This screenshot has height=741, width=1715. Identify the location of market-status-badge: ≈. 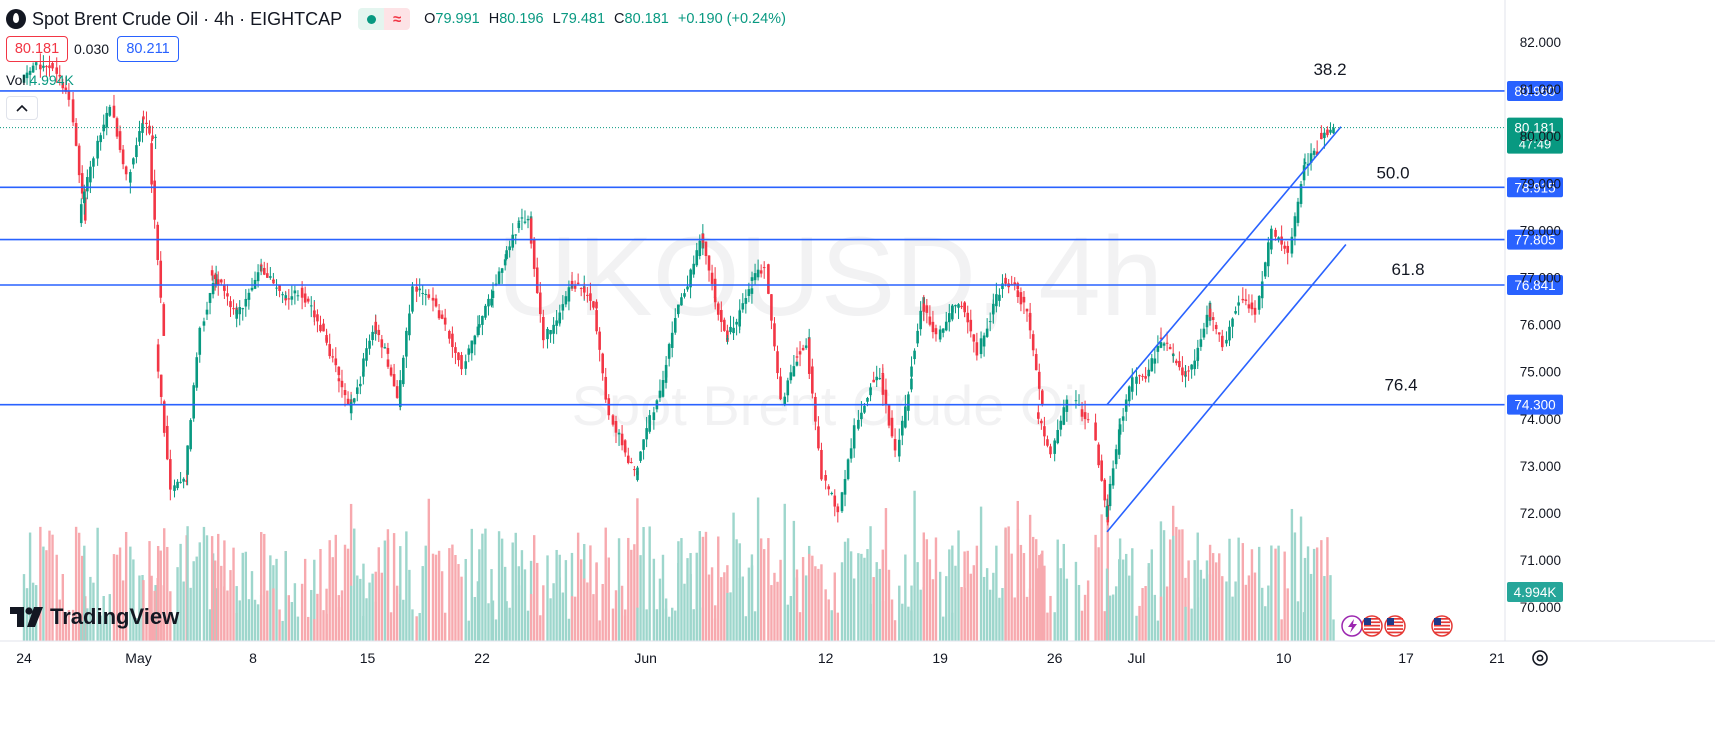
(384, 19).